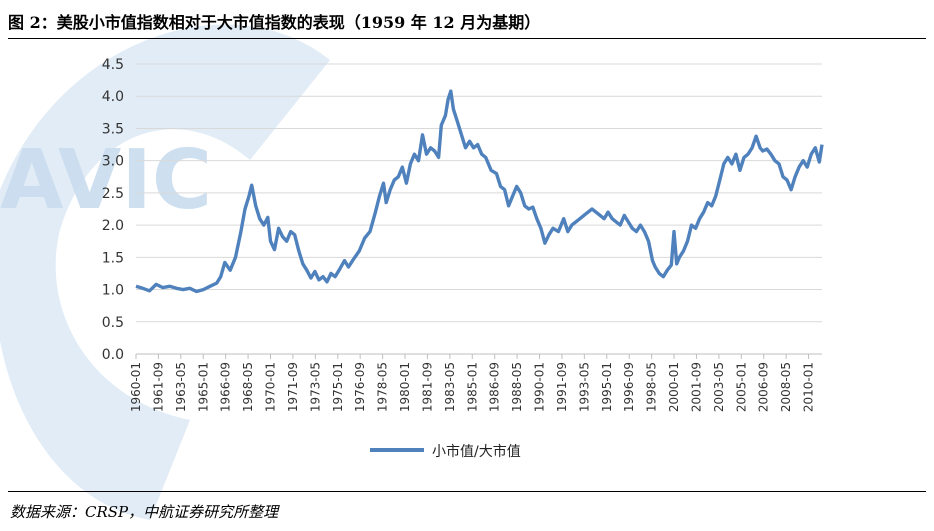 The image size is (934, 531). Describe the element at coordinates (472, 387) in the screenshot. I see `x-tick-label: 1985-01` at that location.